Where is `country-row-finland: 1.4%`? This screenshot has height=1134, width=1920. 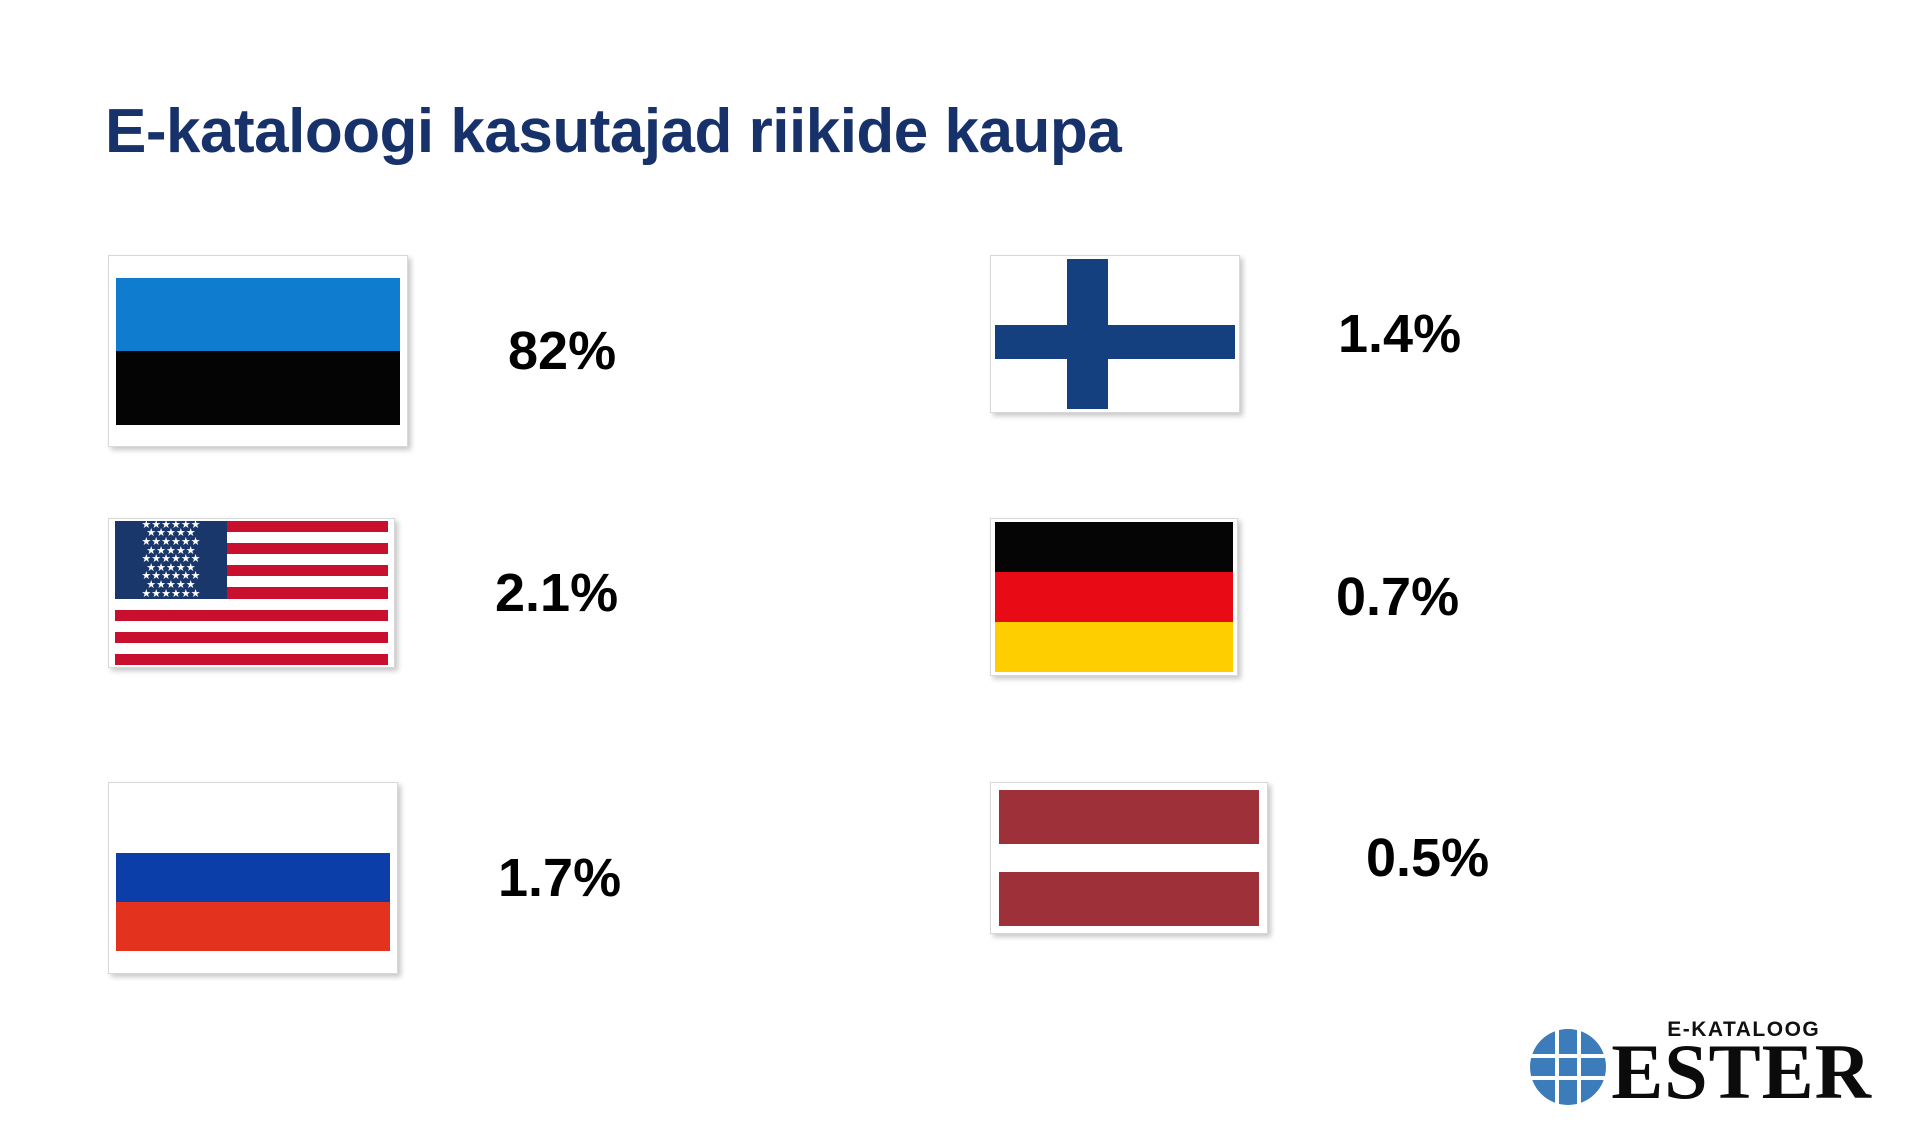
country-row-finland: 1.4% is located at coordinates (1225, 334).